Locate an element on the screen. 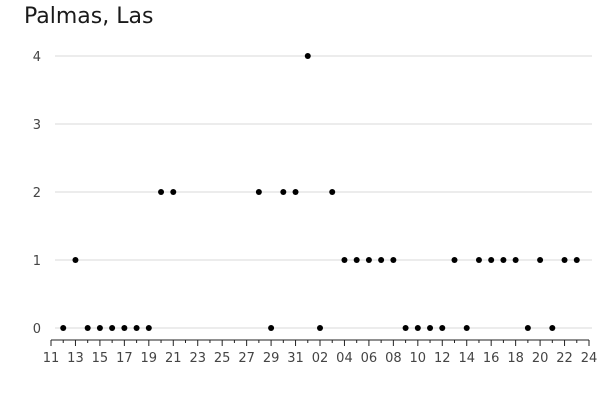  x-tick-label: 08 is located at coordinates (393, 358).